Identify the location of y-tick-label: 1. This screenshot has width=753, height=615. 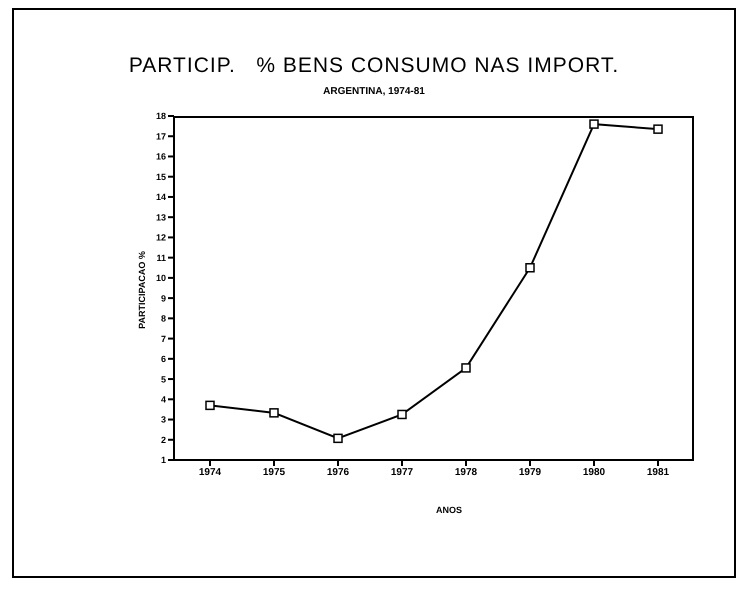
(163, 460).